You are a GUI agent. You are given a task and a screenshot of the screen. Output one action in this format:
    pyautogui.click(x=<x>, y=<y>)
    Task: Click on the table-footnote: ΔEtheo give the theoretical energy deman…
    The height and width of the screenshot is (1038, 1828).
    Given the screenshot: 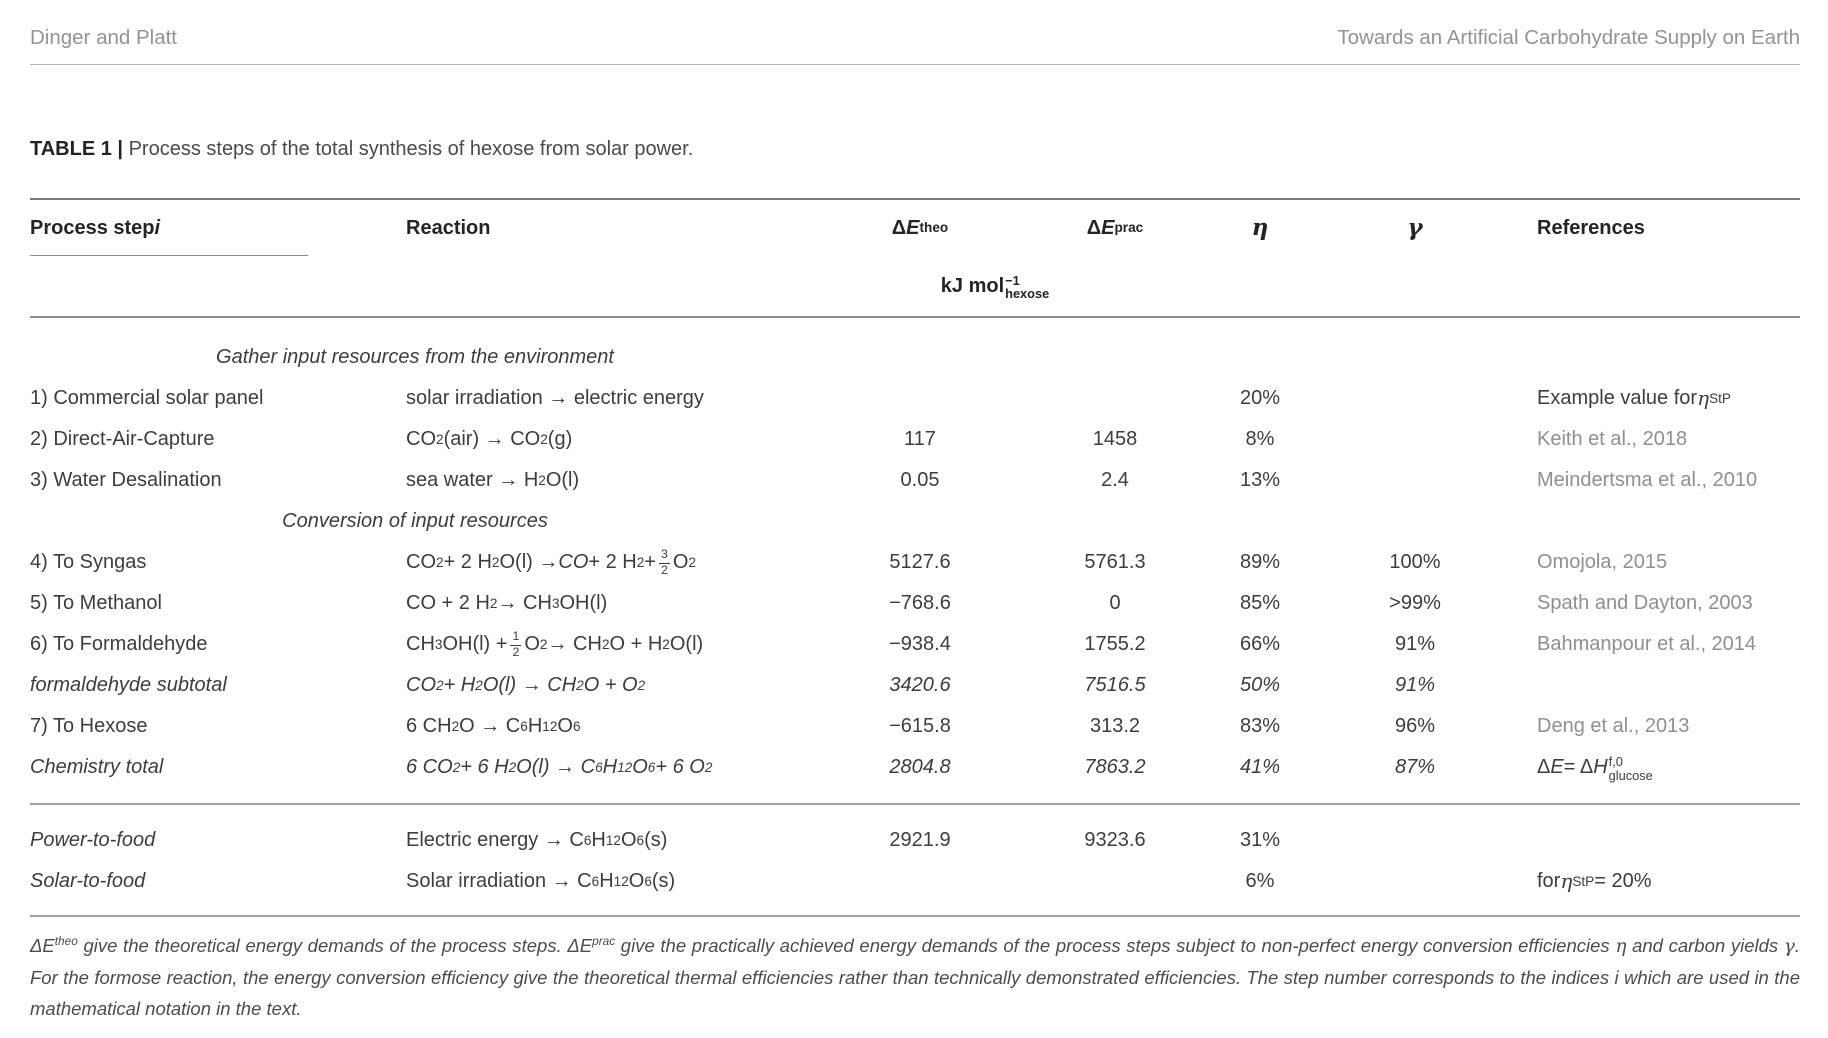 What is the action you would take?
    pyautogui.click(x=915, y=976)
    